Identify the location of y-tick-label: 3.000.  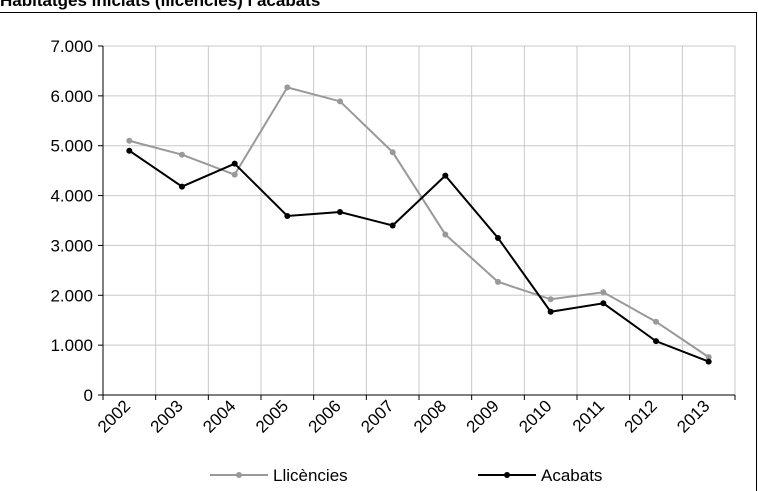
(71, 245).